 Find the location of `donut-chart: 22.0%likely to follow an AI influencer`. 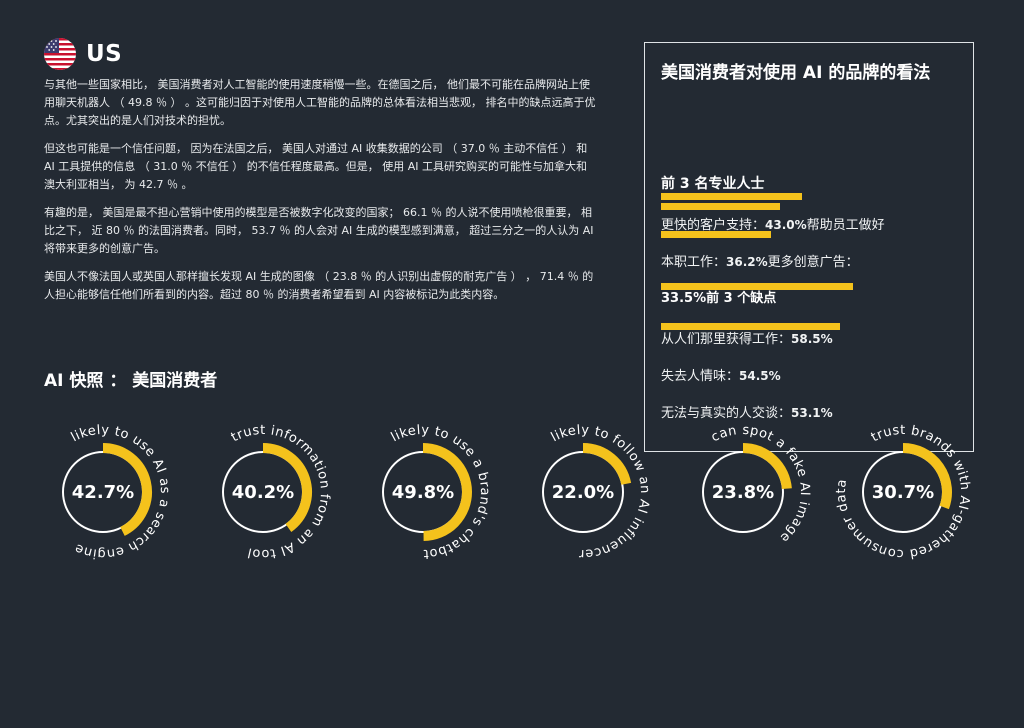

donut-chart: 22.0%likely to follow an AI influencer is located at coordinates (597, 492).